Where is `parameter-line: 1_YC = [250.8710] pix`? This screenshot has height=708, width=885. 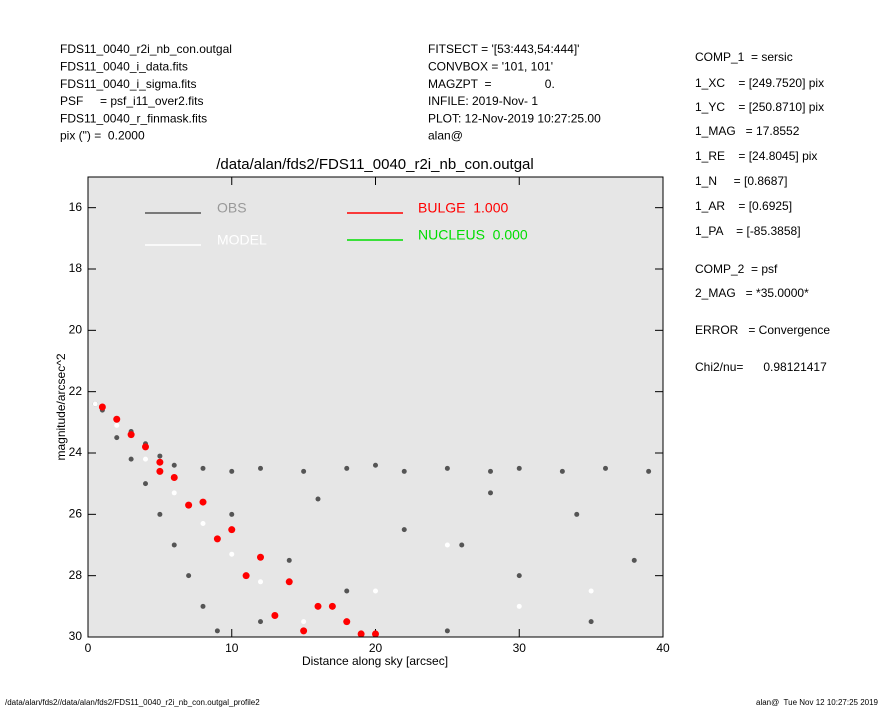
parameter-line: 1_YC = [250.8710] pix is located at coordinates (759, 107).